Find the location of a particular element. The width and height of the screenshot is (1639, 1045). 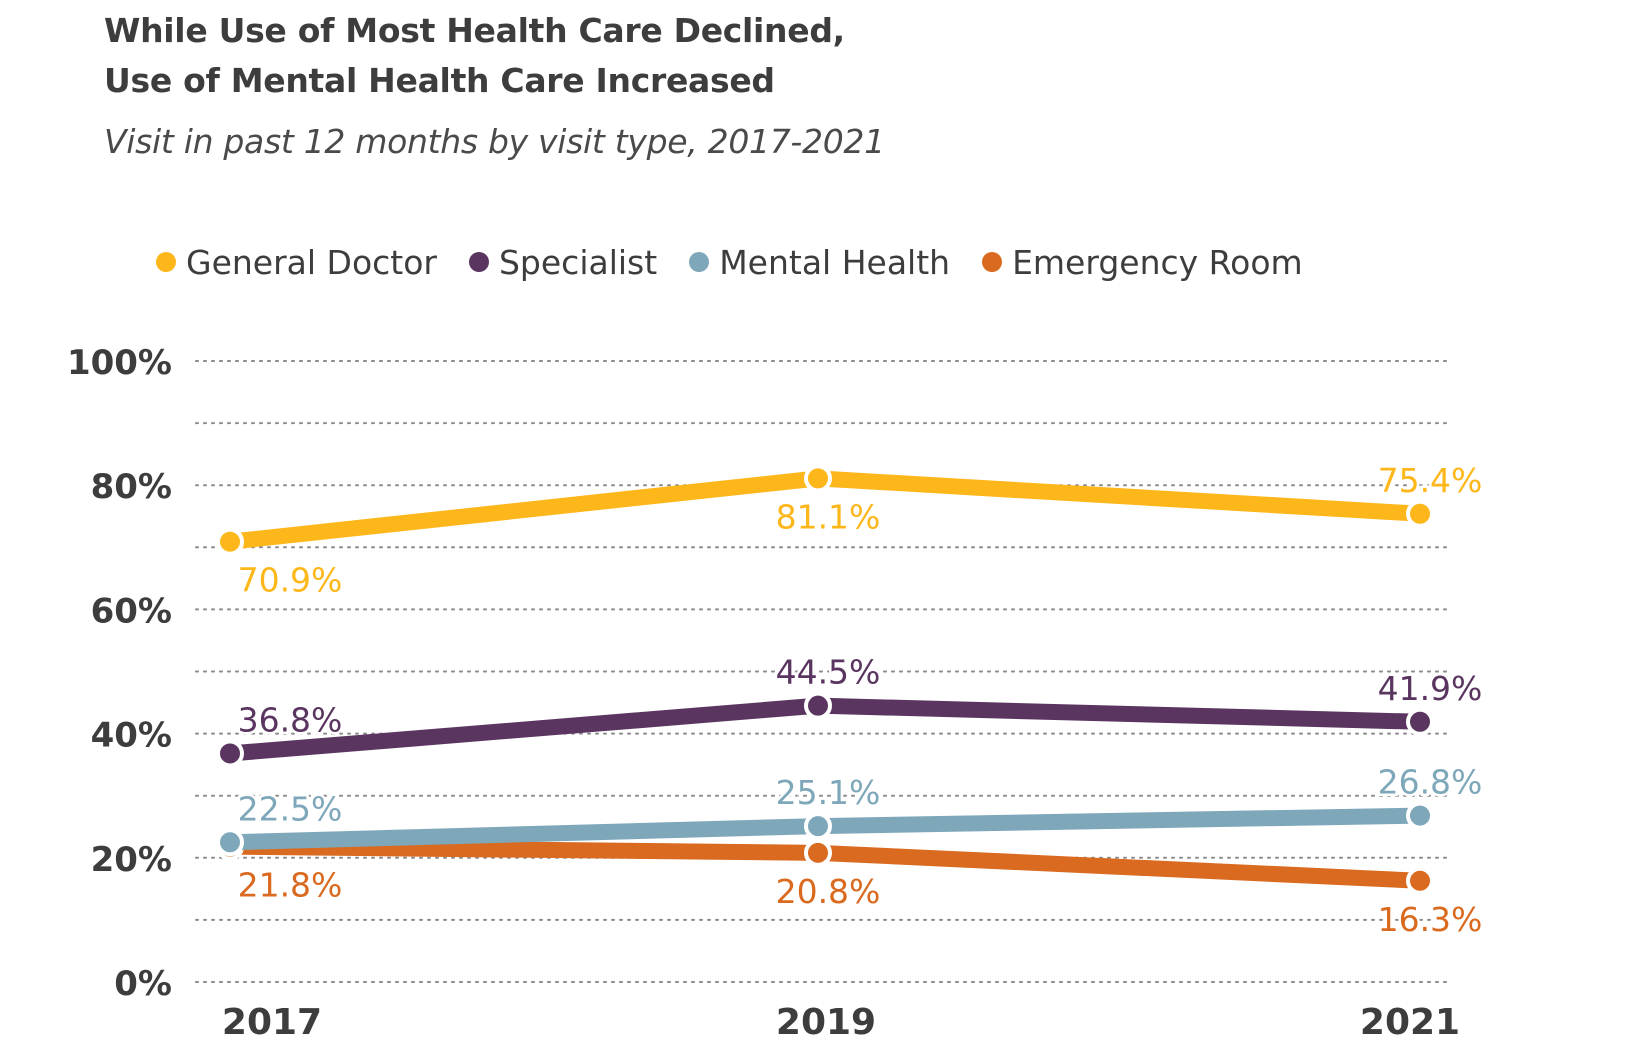

legend-item-mental-health: Mental Health is located at coordinates (819, 262).